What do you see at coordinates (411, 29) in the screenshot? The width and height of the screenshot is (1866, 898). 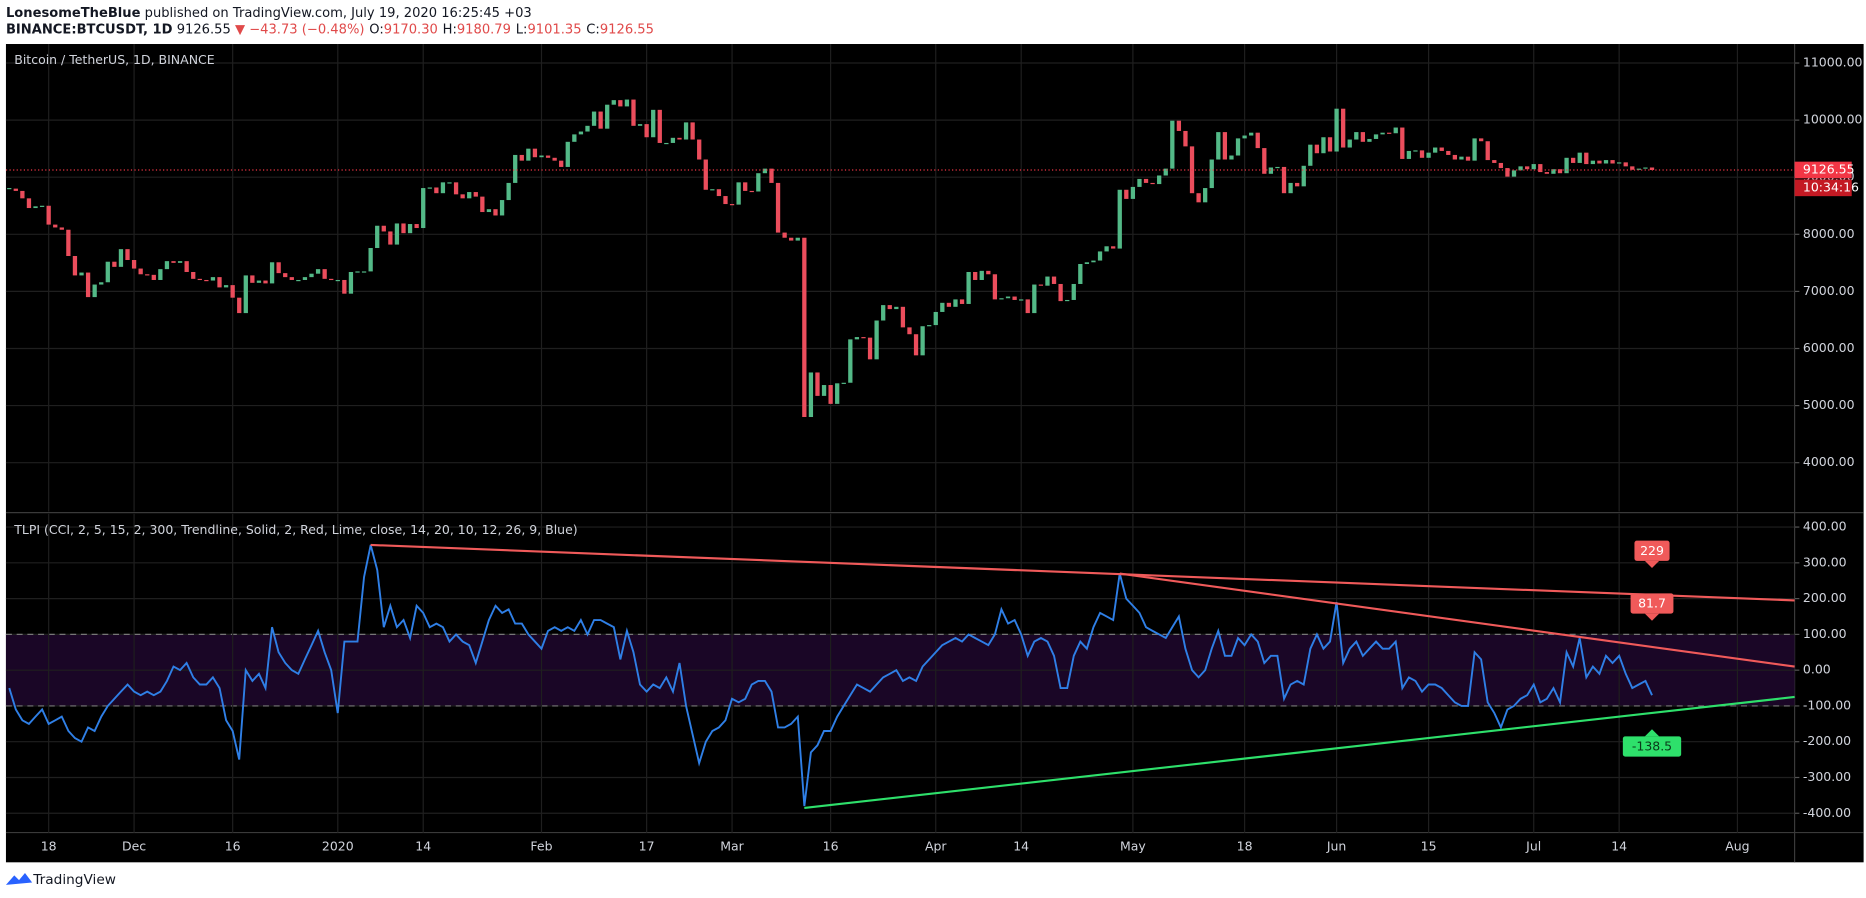 I see `ohlc-value: 9170.30` at bounding box center [411, 29].